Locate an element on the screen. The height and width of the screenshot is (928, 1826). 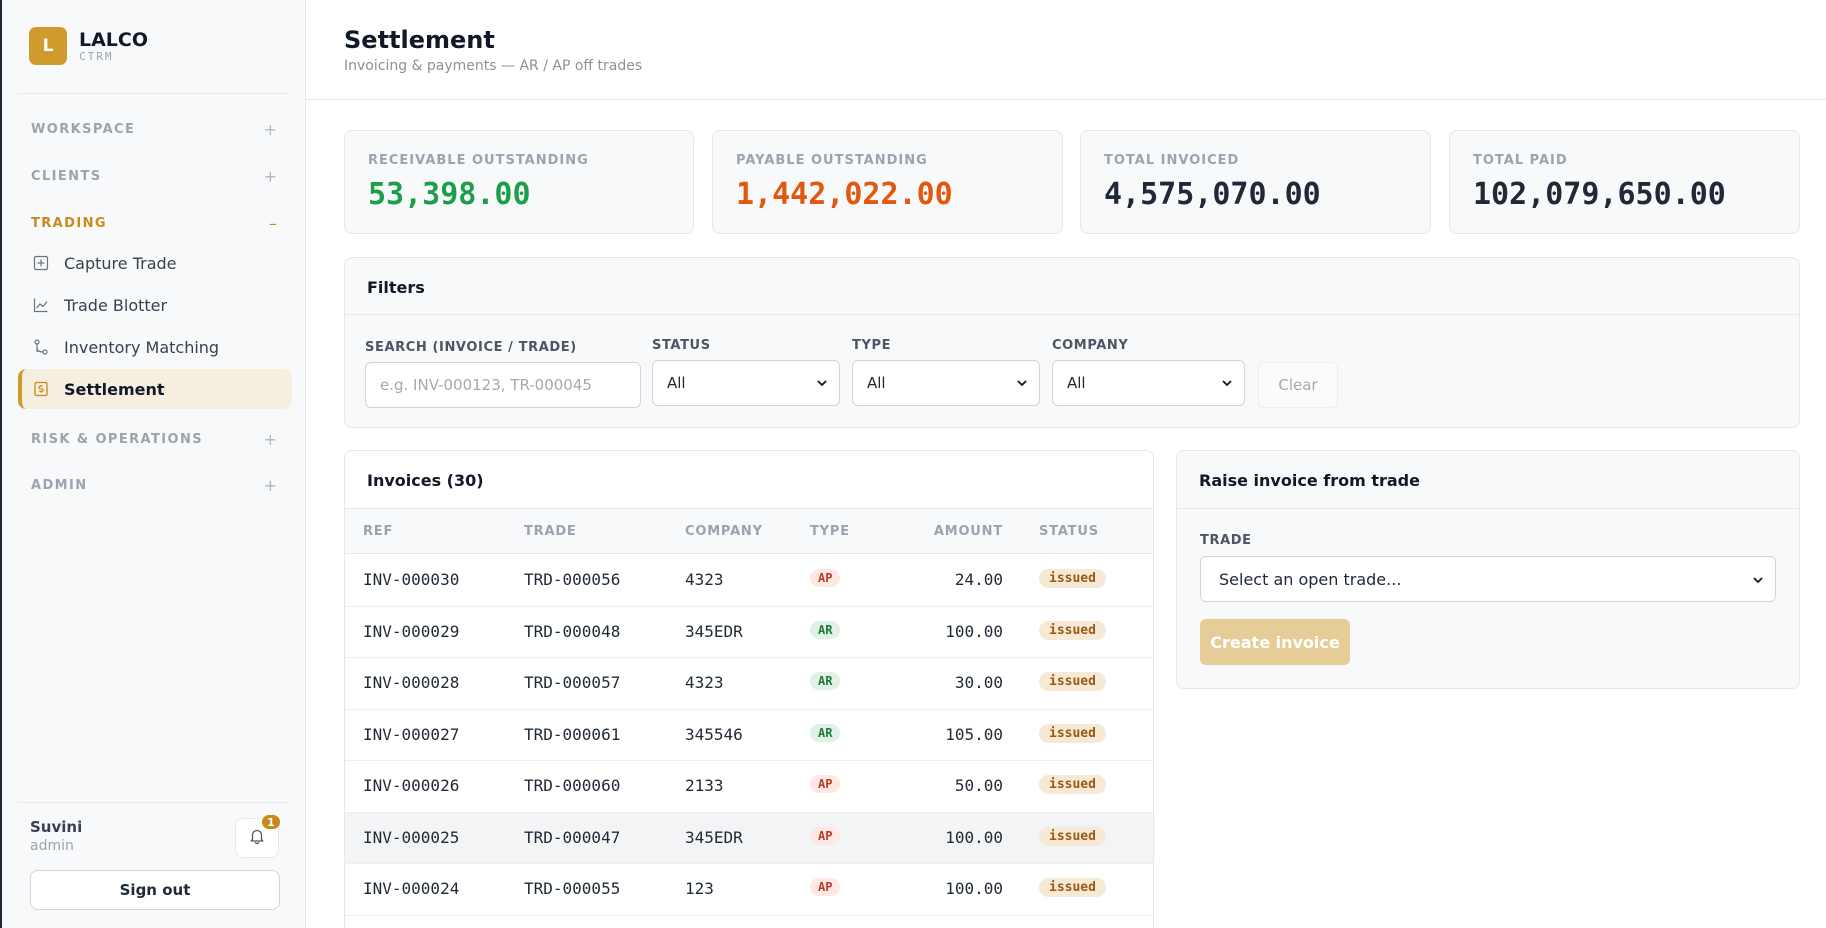
nav-section-label: CLIENTS is located at coordinates (66, 176).